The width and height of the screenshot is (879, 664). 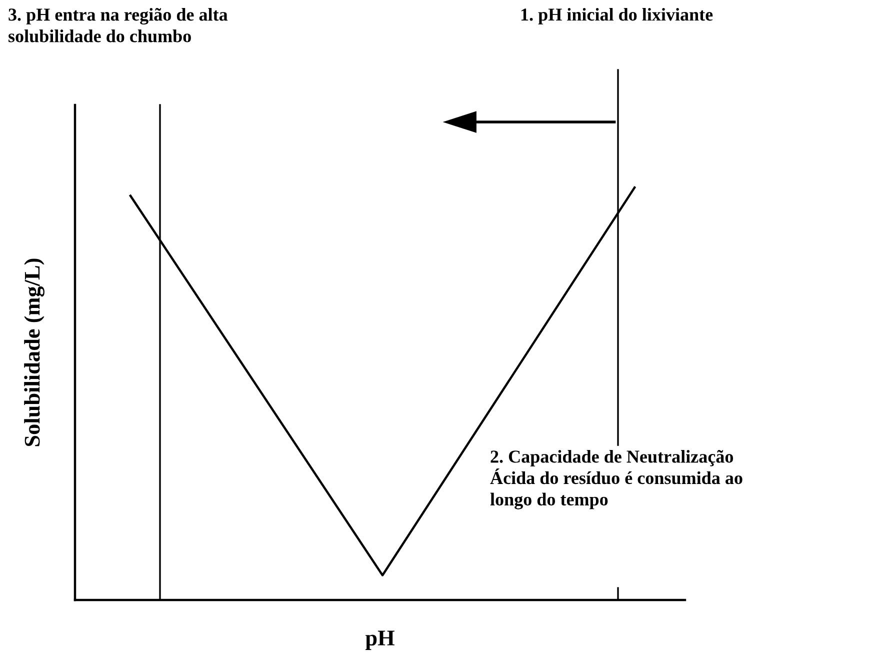 I want to click on text: 1. pH inicial do lixiviante, so click(x=617, y=16).